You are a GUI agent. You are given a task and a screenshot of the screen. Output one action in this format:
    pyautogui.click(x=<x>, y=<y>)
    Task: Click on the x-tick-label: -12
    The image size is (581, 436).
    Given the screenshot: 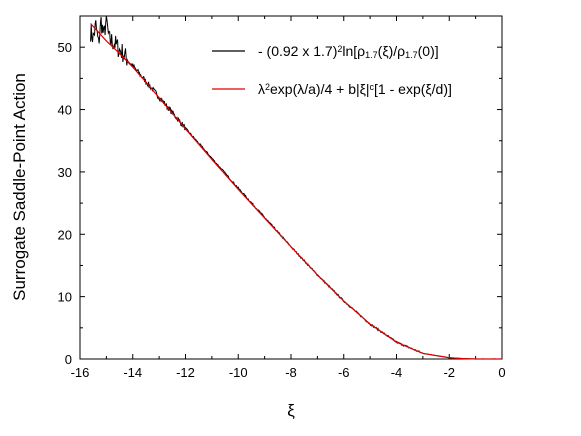 What is the action you would take?
    pyautogui.click(x=185, y=372)
    